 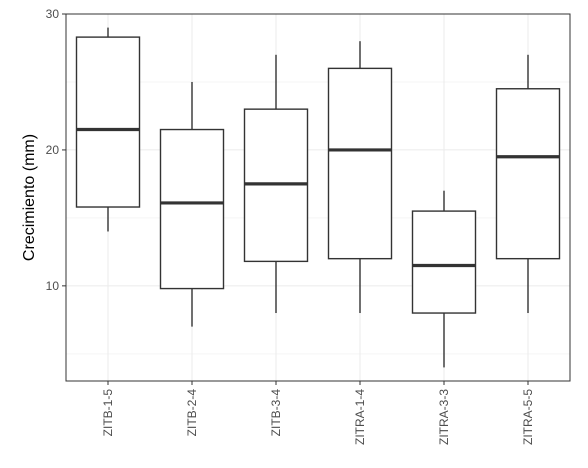 I want to click on x-tick-label: ZITB-3-4, so click(x=276, y=413).